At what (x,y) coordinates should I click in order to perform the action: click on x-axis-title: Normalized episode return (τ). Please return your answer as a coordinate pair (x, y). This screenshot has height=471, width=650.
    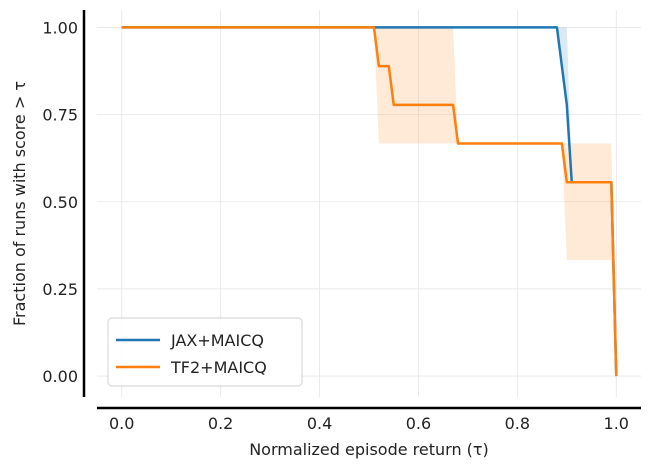
    Looking at the image, I should click on (369, 449).